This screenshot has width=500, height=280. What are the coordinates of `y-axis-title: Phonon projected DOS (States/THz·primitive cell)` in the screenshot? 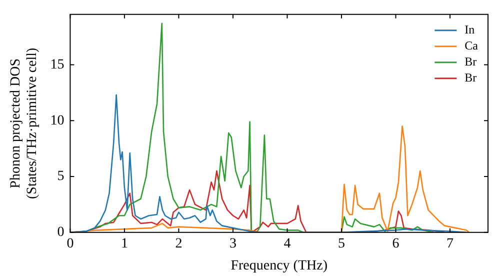 It's located at (24, 123).